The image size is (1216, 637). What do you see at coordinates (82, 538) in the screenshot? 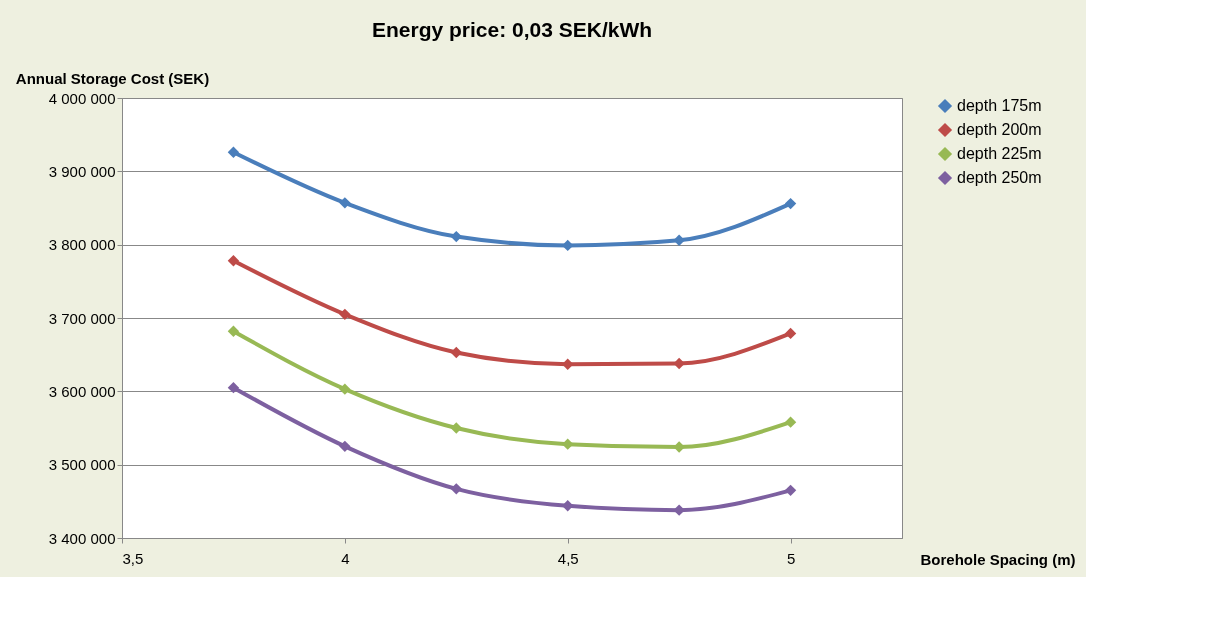
I see `y-tick-label: 3 400 000` at bounding box center [82, 538].